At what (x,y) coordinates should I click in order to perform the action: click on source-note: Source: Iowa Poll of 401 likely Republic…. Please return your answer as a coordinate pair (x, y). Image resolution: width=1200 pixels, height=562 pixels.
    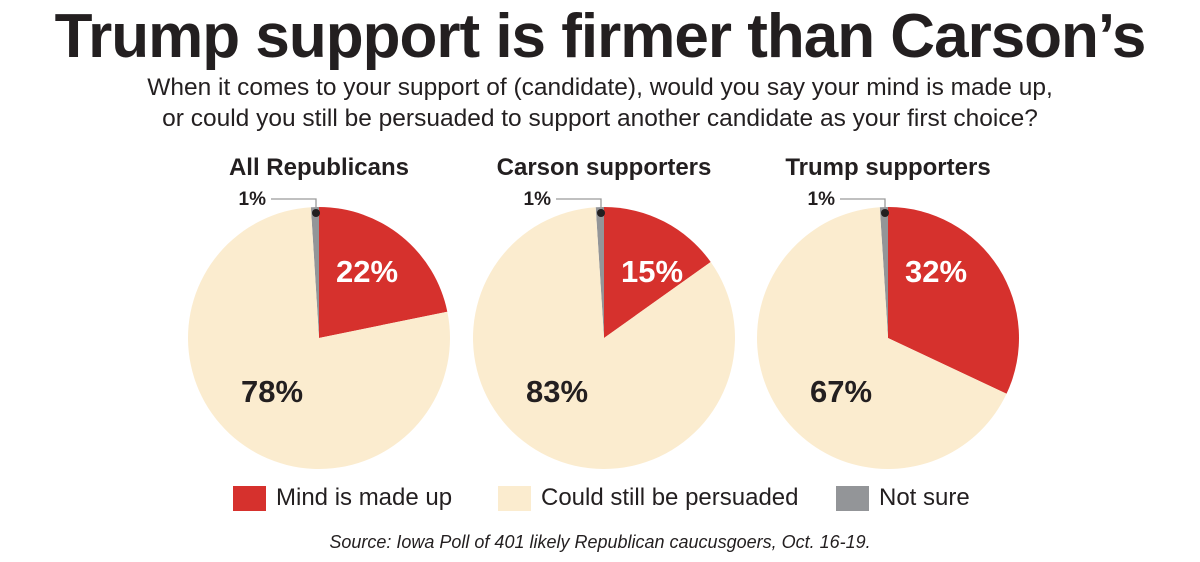
    Looking at the image, I should click on (600, 542).